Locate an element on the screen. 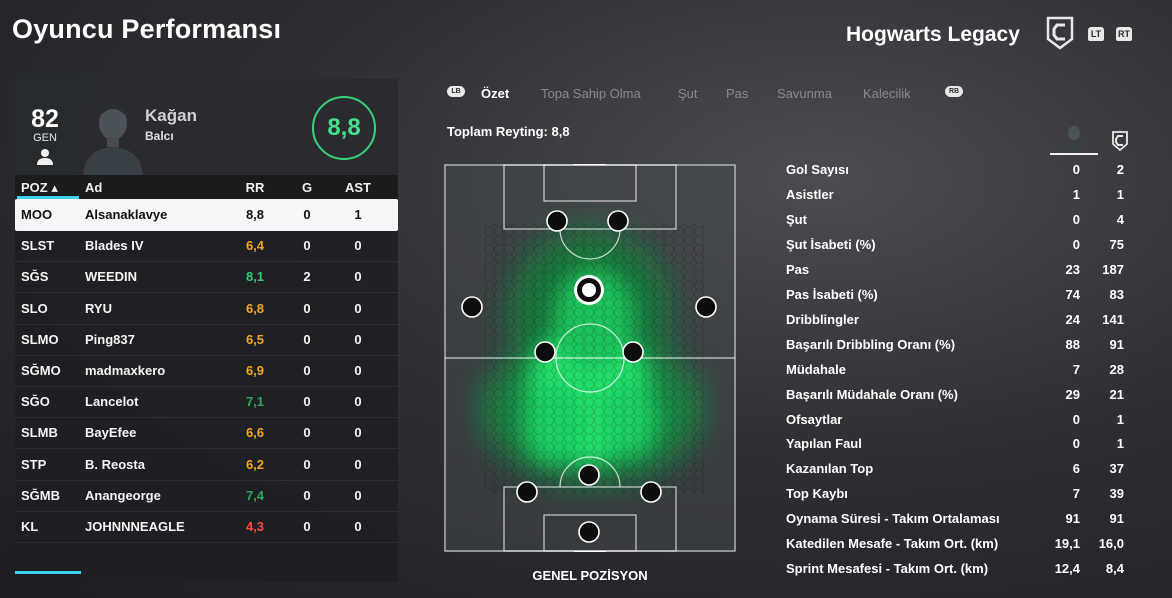 The width and height of the screenshot is (1172, 598). stat-player-value: 1 is located at coordinates (1076, 194).